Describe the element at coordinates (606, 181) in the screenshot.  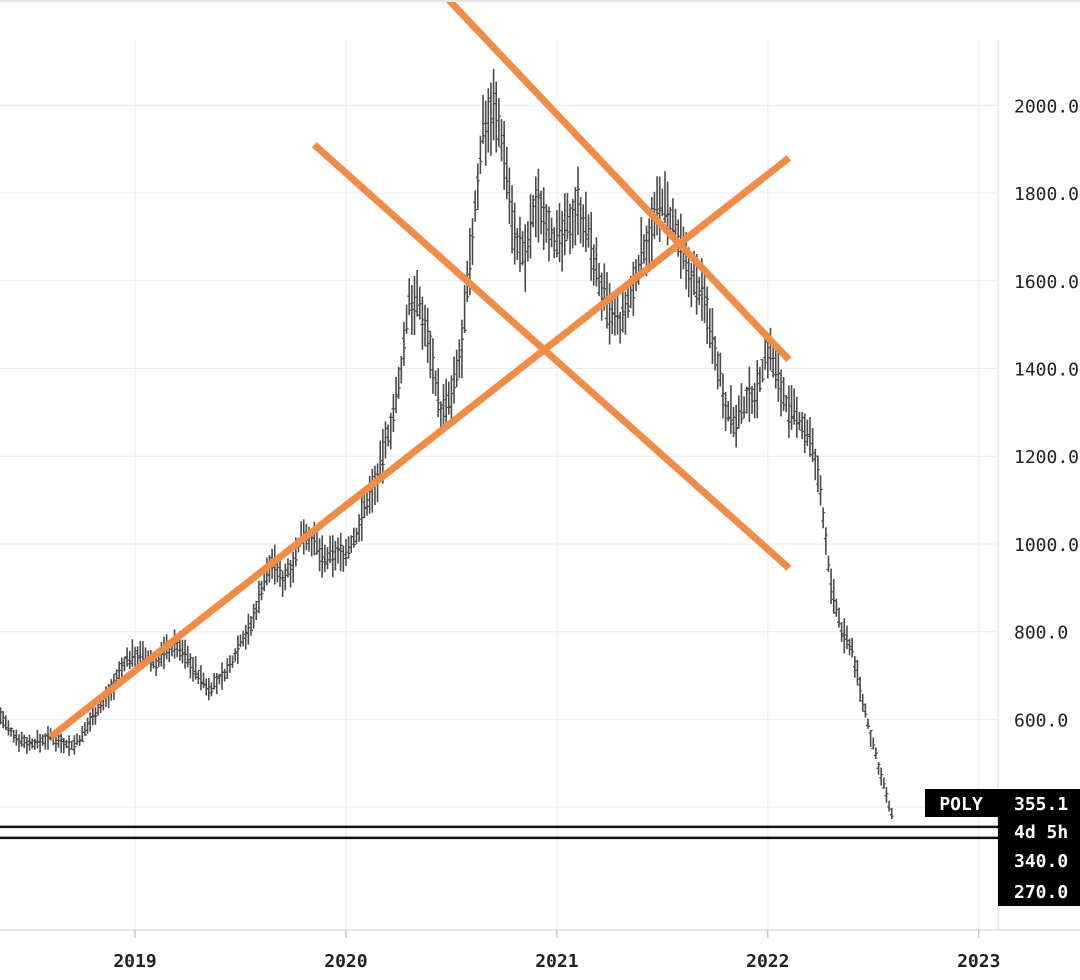
I see `trendline` at that location.